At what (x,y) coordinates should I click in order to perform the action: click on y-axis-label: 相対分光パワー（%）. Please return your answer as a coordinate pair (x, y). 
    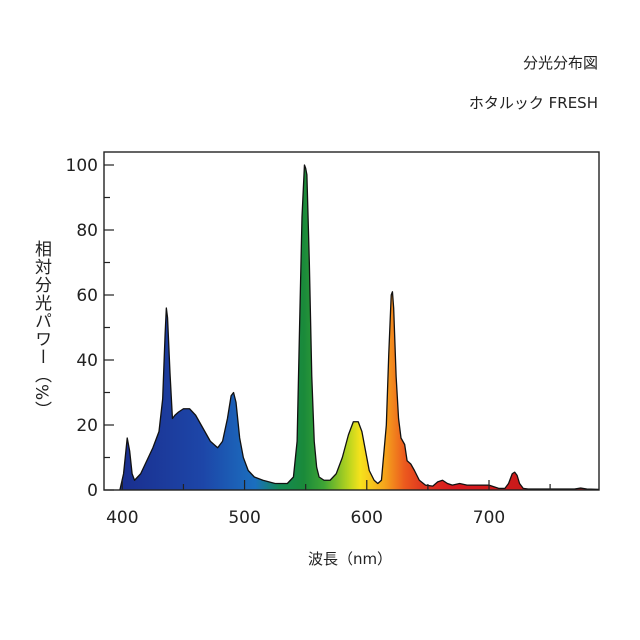
    Looking at the image, I should click on (41, 330).